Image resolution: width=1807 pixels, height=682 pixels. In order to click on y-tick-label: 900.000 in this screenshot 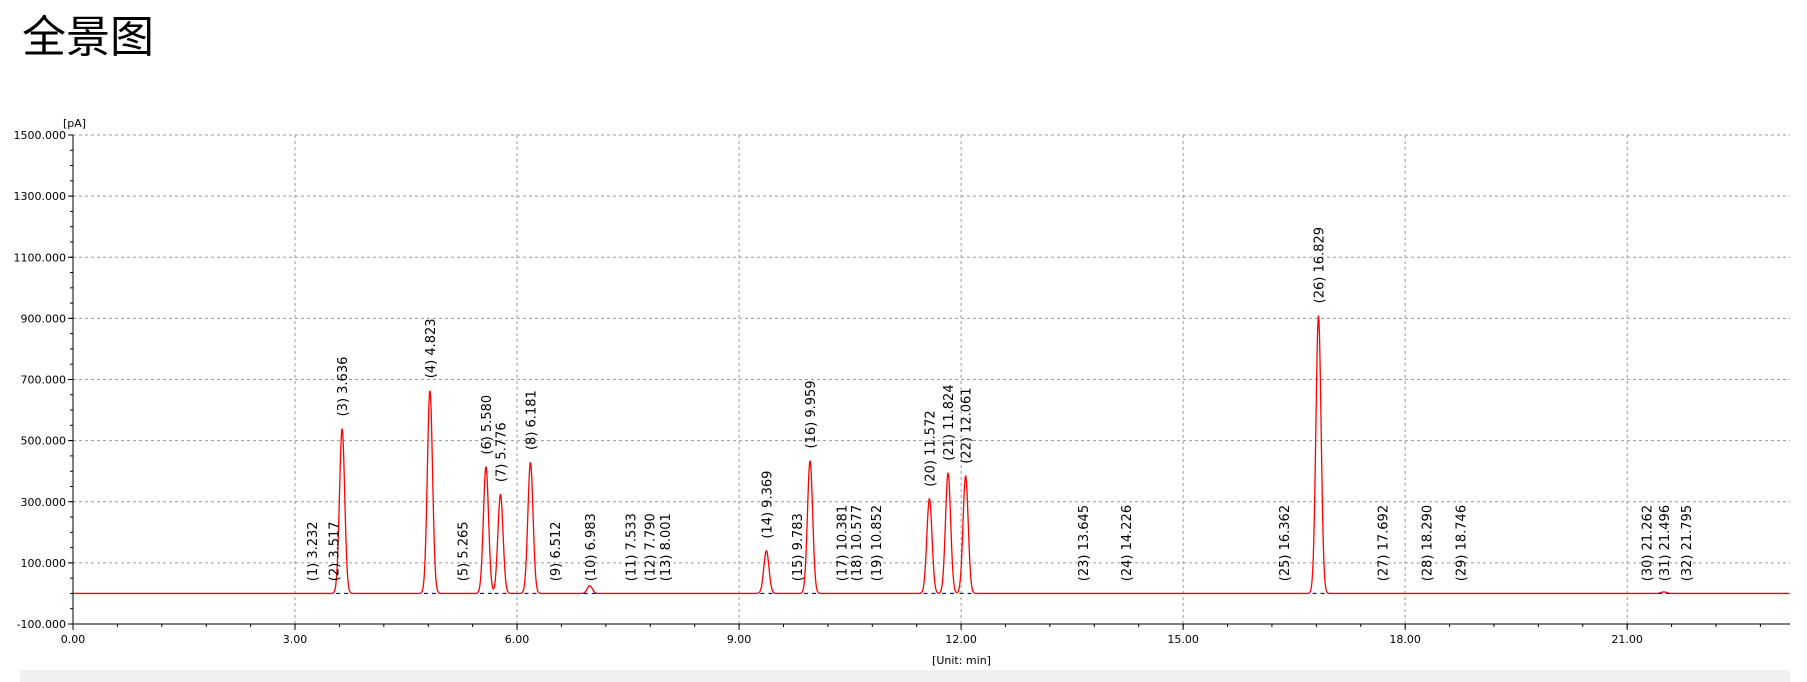, I will do `click(44, 318)`.